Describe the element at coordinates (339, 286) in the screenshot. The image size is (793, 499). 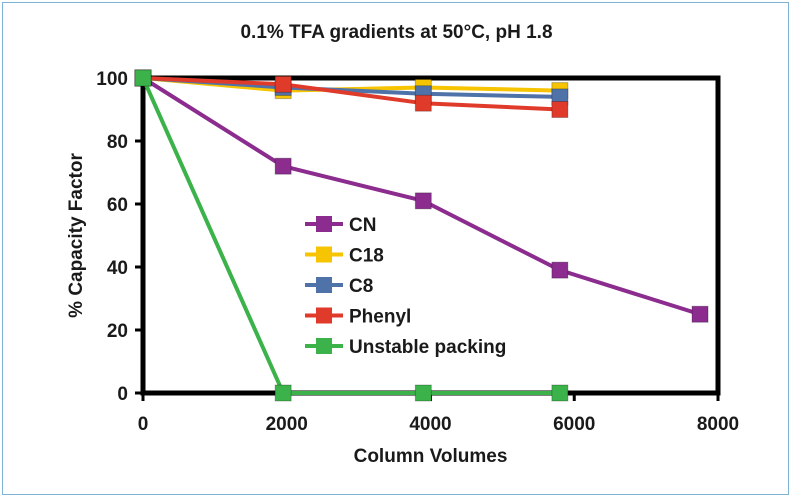
I see `legend-item-c8: C8` at that location.